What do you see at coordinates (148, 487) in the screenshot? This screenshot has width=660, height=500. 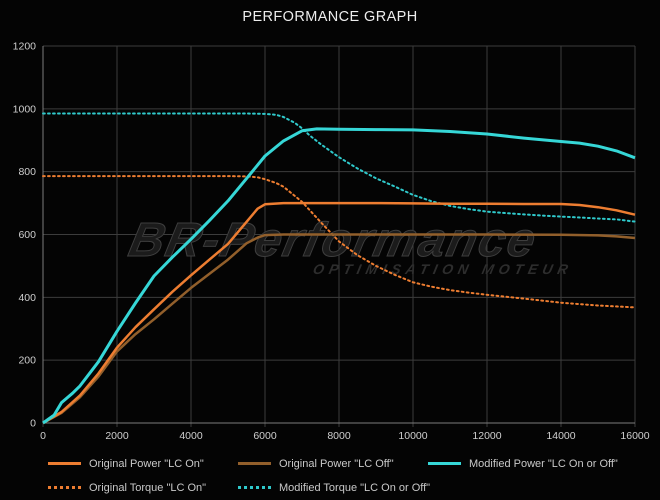 I see `legend-label: Original Torque "LC On"` at bounding box center [148, 487].